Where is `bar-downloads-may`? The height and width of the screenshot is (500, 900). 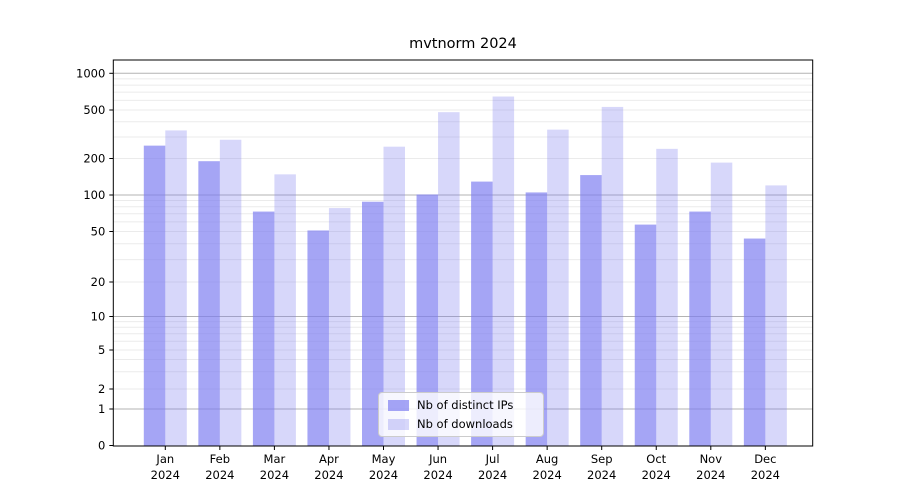
bar-downloads-may is located at coordinates (394, 296).